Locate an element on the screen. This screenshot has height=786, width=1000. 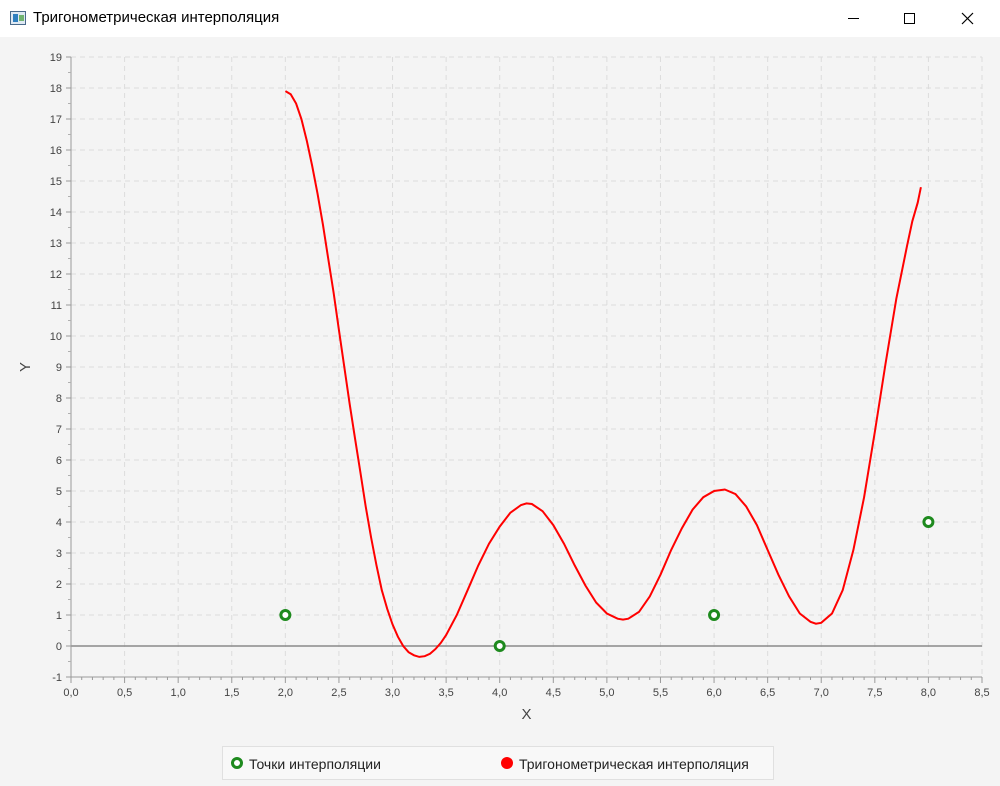
y-tick-label: -1 is located at coordinates (57, 678).